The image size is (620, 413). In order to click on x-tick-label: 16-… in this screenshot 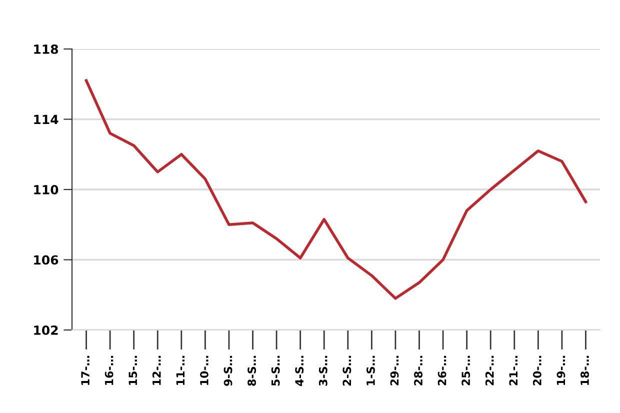, I will do `click(109, 370)`.